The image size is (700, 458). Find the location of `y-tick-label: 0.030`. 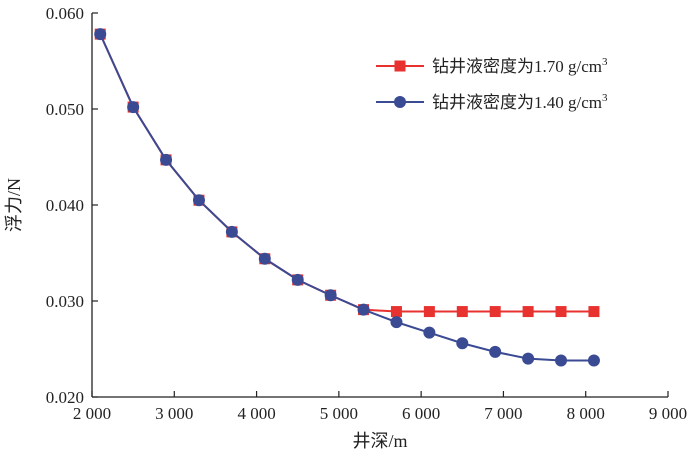

y-tick-label: 0.030 is located at coordinates (65, 301).